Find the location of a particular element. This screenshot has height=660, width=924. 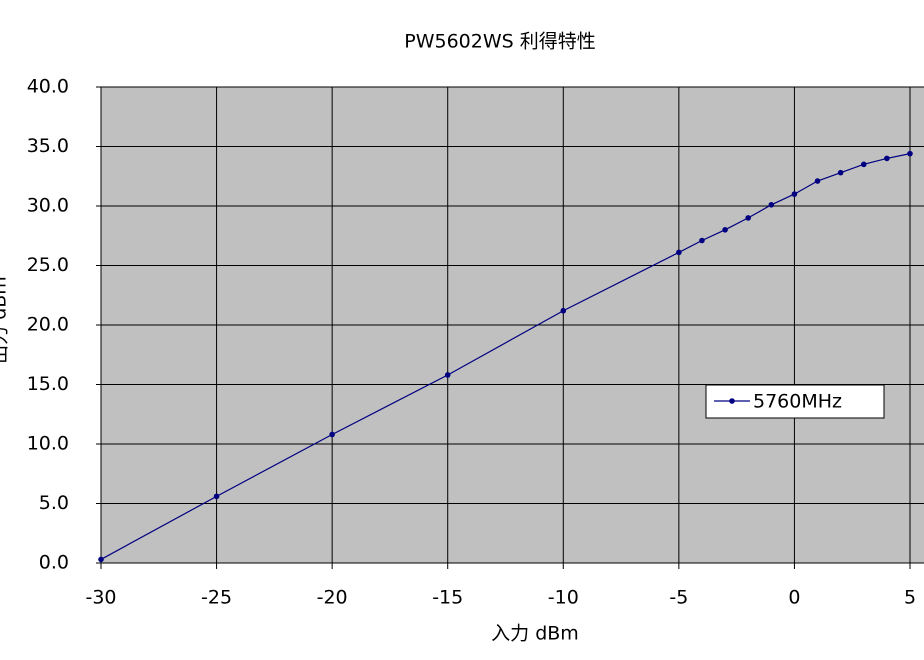

legend-marker is located at coordinates (732, 401).